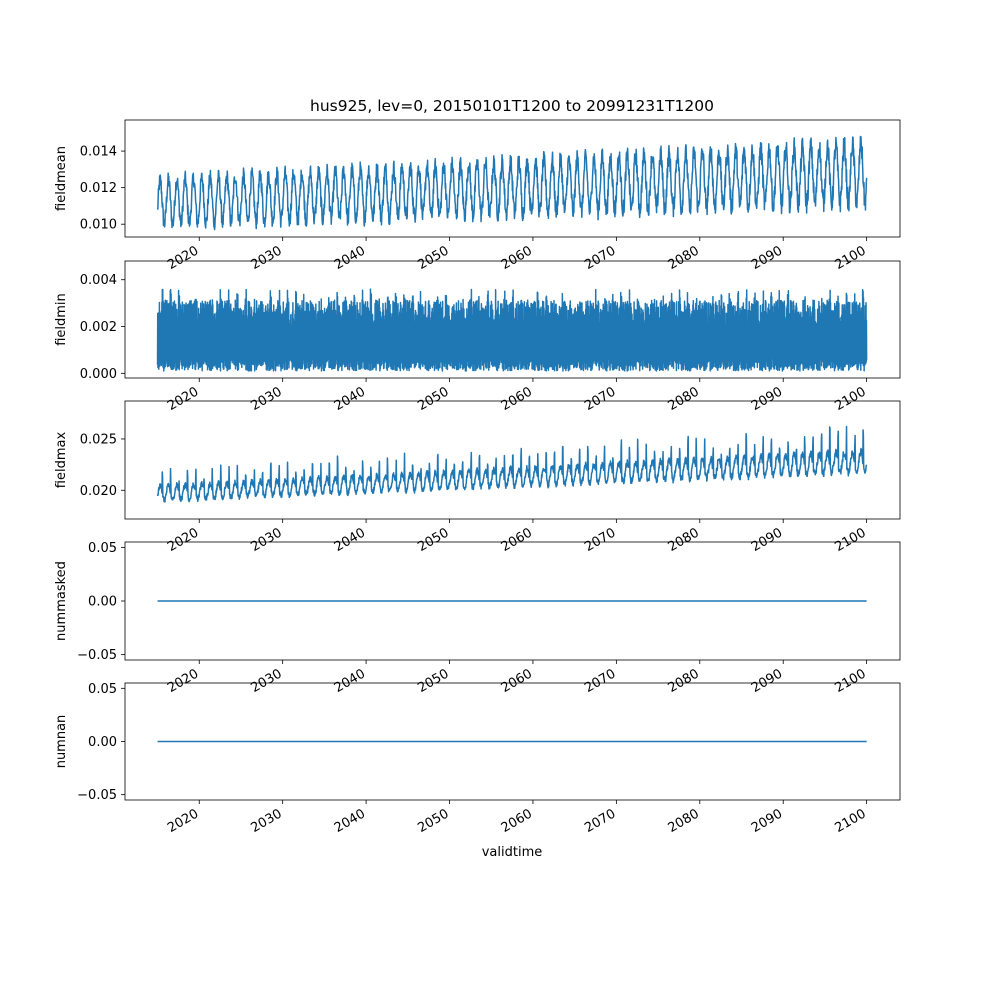  What do you see at coordinates (98, 327) in the screenshot?
I see `y-tick-label: 0.002` at bounding box center [98, 327].